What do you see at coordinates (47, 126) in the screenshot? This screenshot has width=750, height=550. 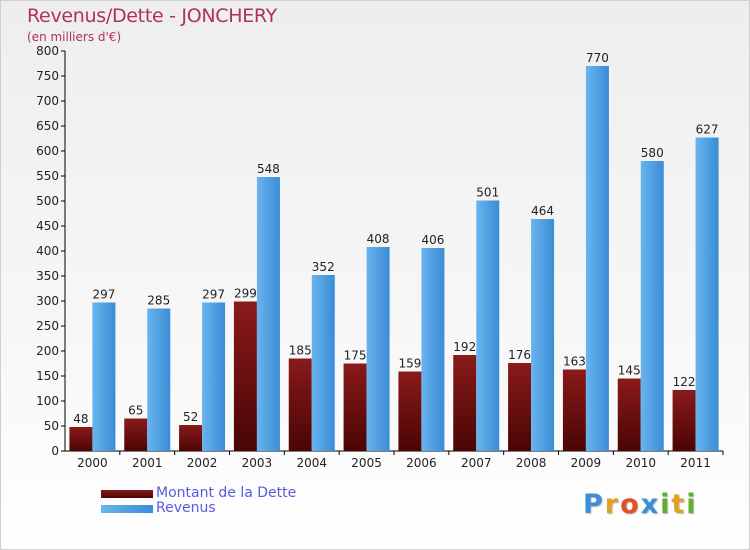 I see `y-tick-label: 650` at bounding box center [47, 126].